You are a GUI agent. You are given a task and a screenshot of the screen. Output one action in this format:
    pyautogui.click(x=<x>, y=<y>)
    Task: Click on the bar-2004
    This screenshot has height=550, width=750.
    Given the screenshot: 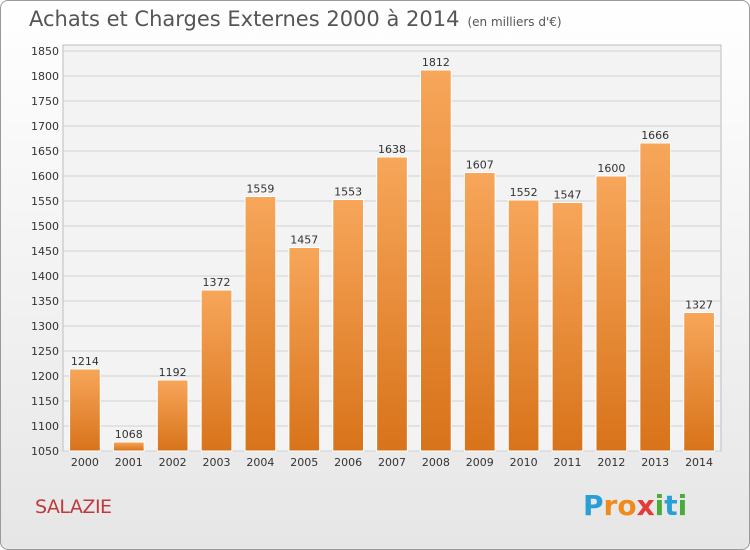 What is the action you would take?
    pyautogui.click(x=260, y=324)
    